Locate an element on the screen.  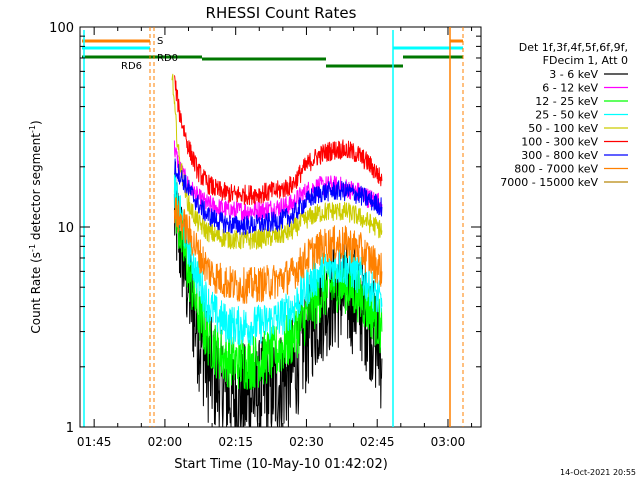
legend-label: 50 - 100 keV is located at coordinates (563, 128).